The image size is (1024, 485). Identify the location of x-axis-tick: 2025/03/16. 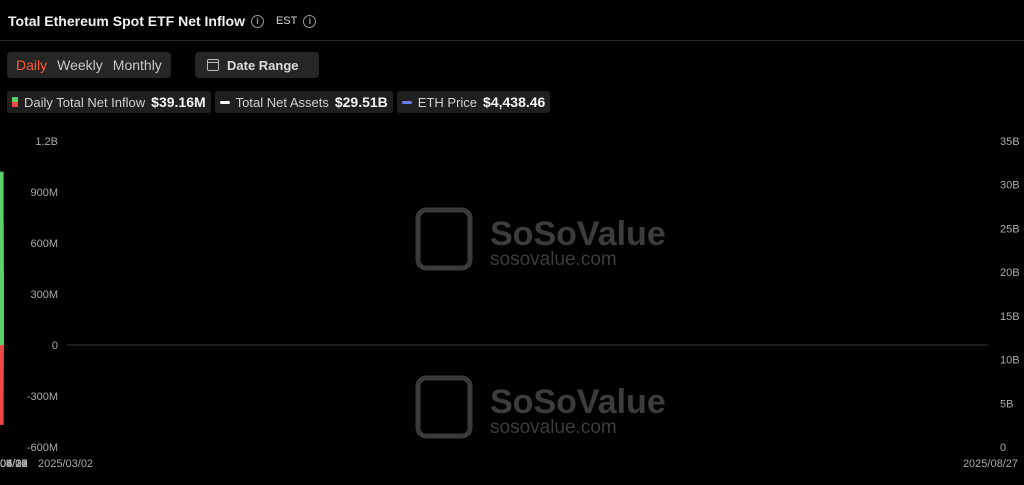
(14, 464).